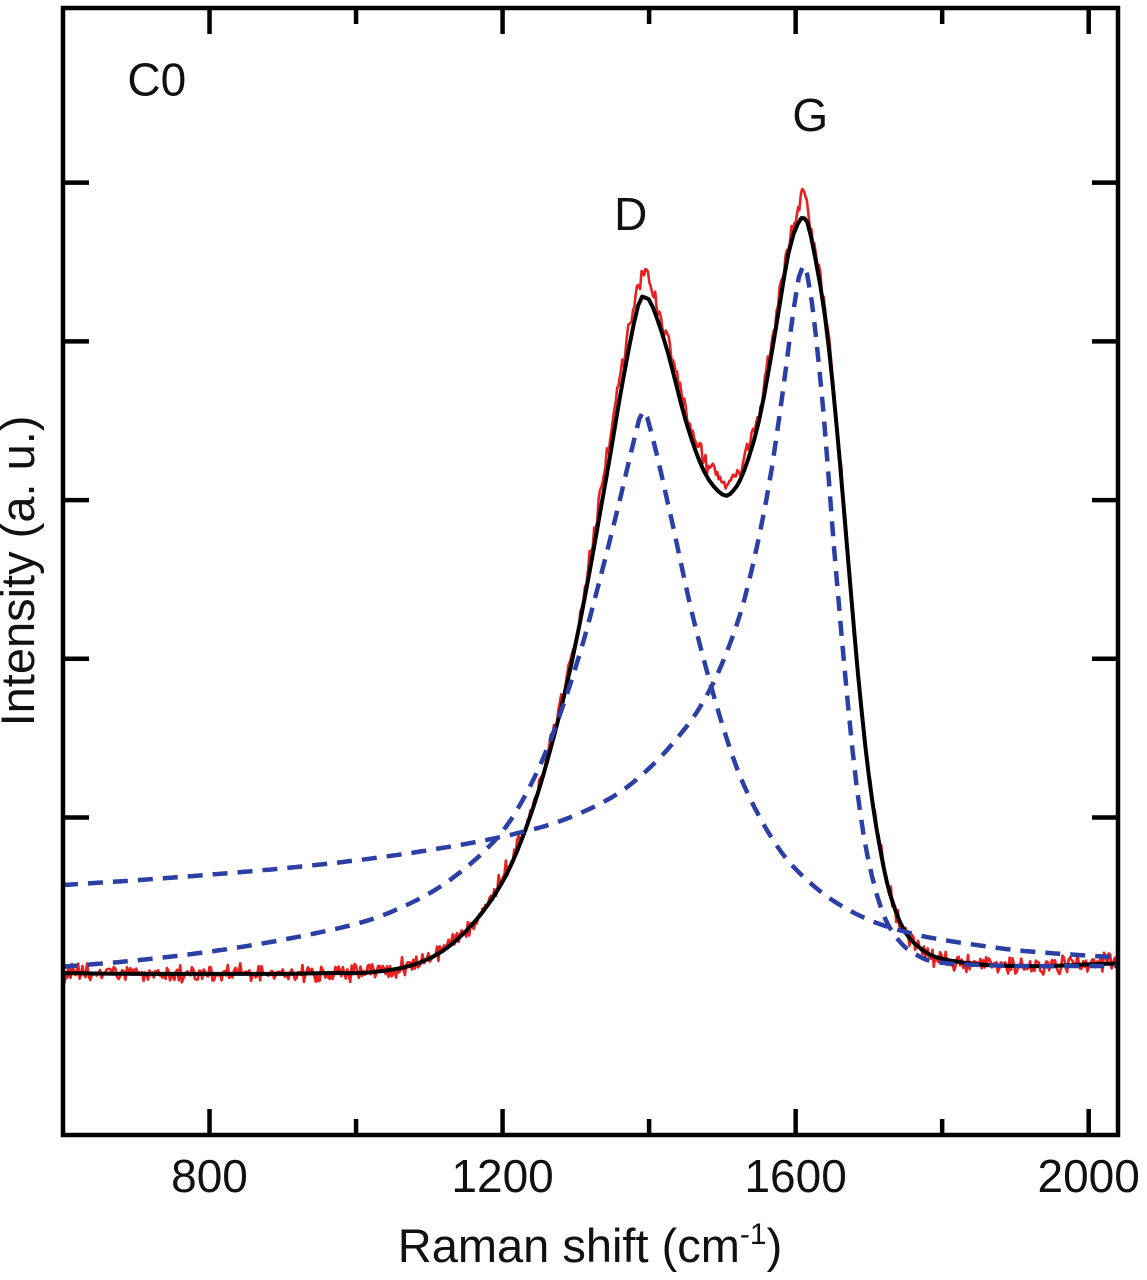 This screenshot has height=1280, width=1147. Describe the element at coordinates (655, 1176) in the screenshot. I see `tick-label-layer: 800 1200 1600 2000` at that location.